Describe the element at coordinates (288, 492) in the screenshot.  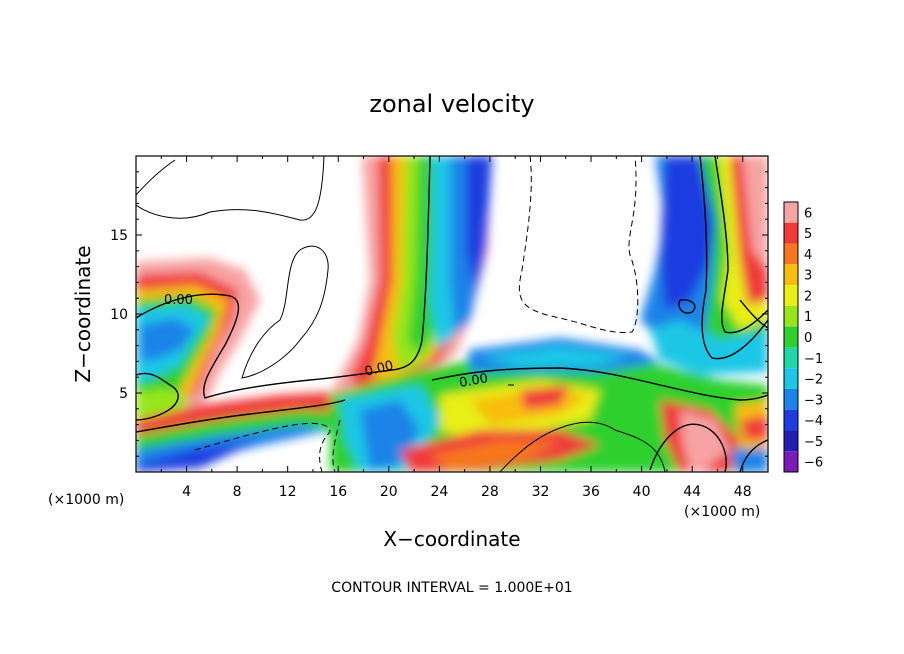
I see `x-tick-label: 12` at that location.